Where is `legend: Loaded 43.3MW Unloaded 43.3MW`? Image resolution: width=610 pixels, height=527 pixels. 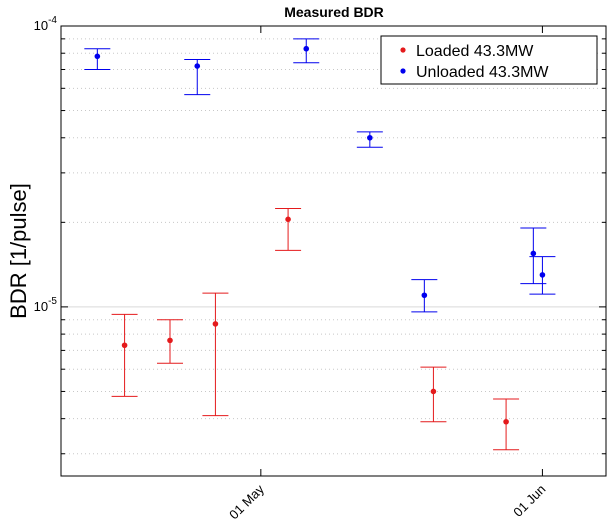 legend: Loaded 43.3MW Unloaded 43.3MW is located at coordinates (489, 60).